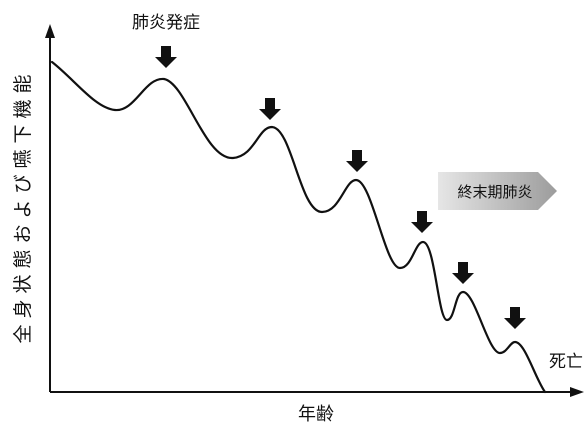  What do you see at coordinates (50, 208) in the screenshot?
I see `y-axis` at bounding box center [50, 208].